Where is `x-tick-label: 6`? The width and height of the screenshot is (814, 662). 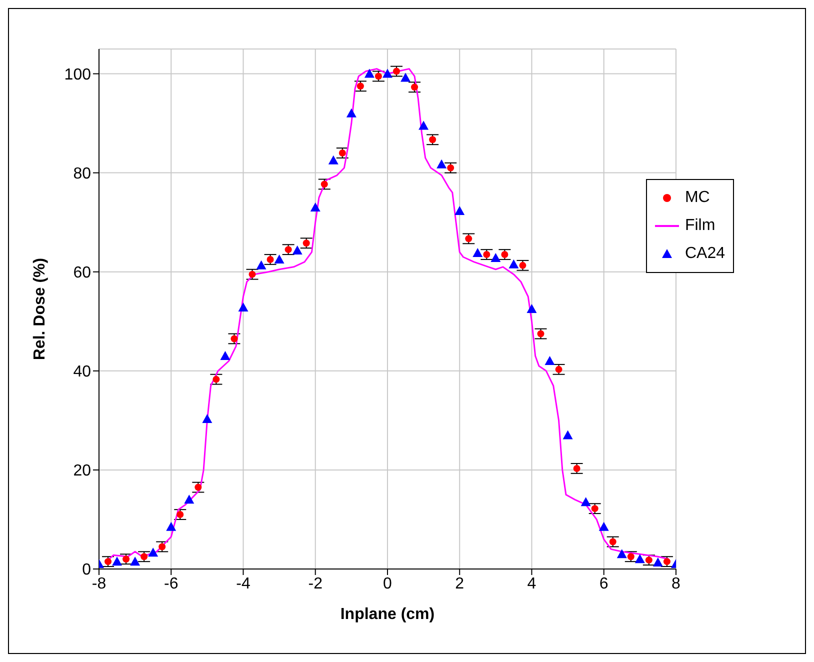
x-tick-label: 6 is located at coordinates (603, 583).